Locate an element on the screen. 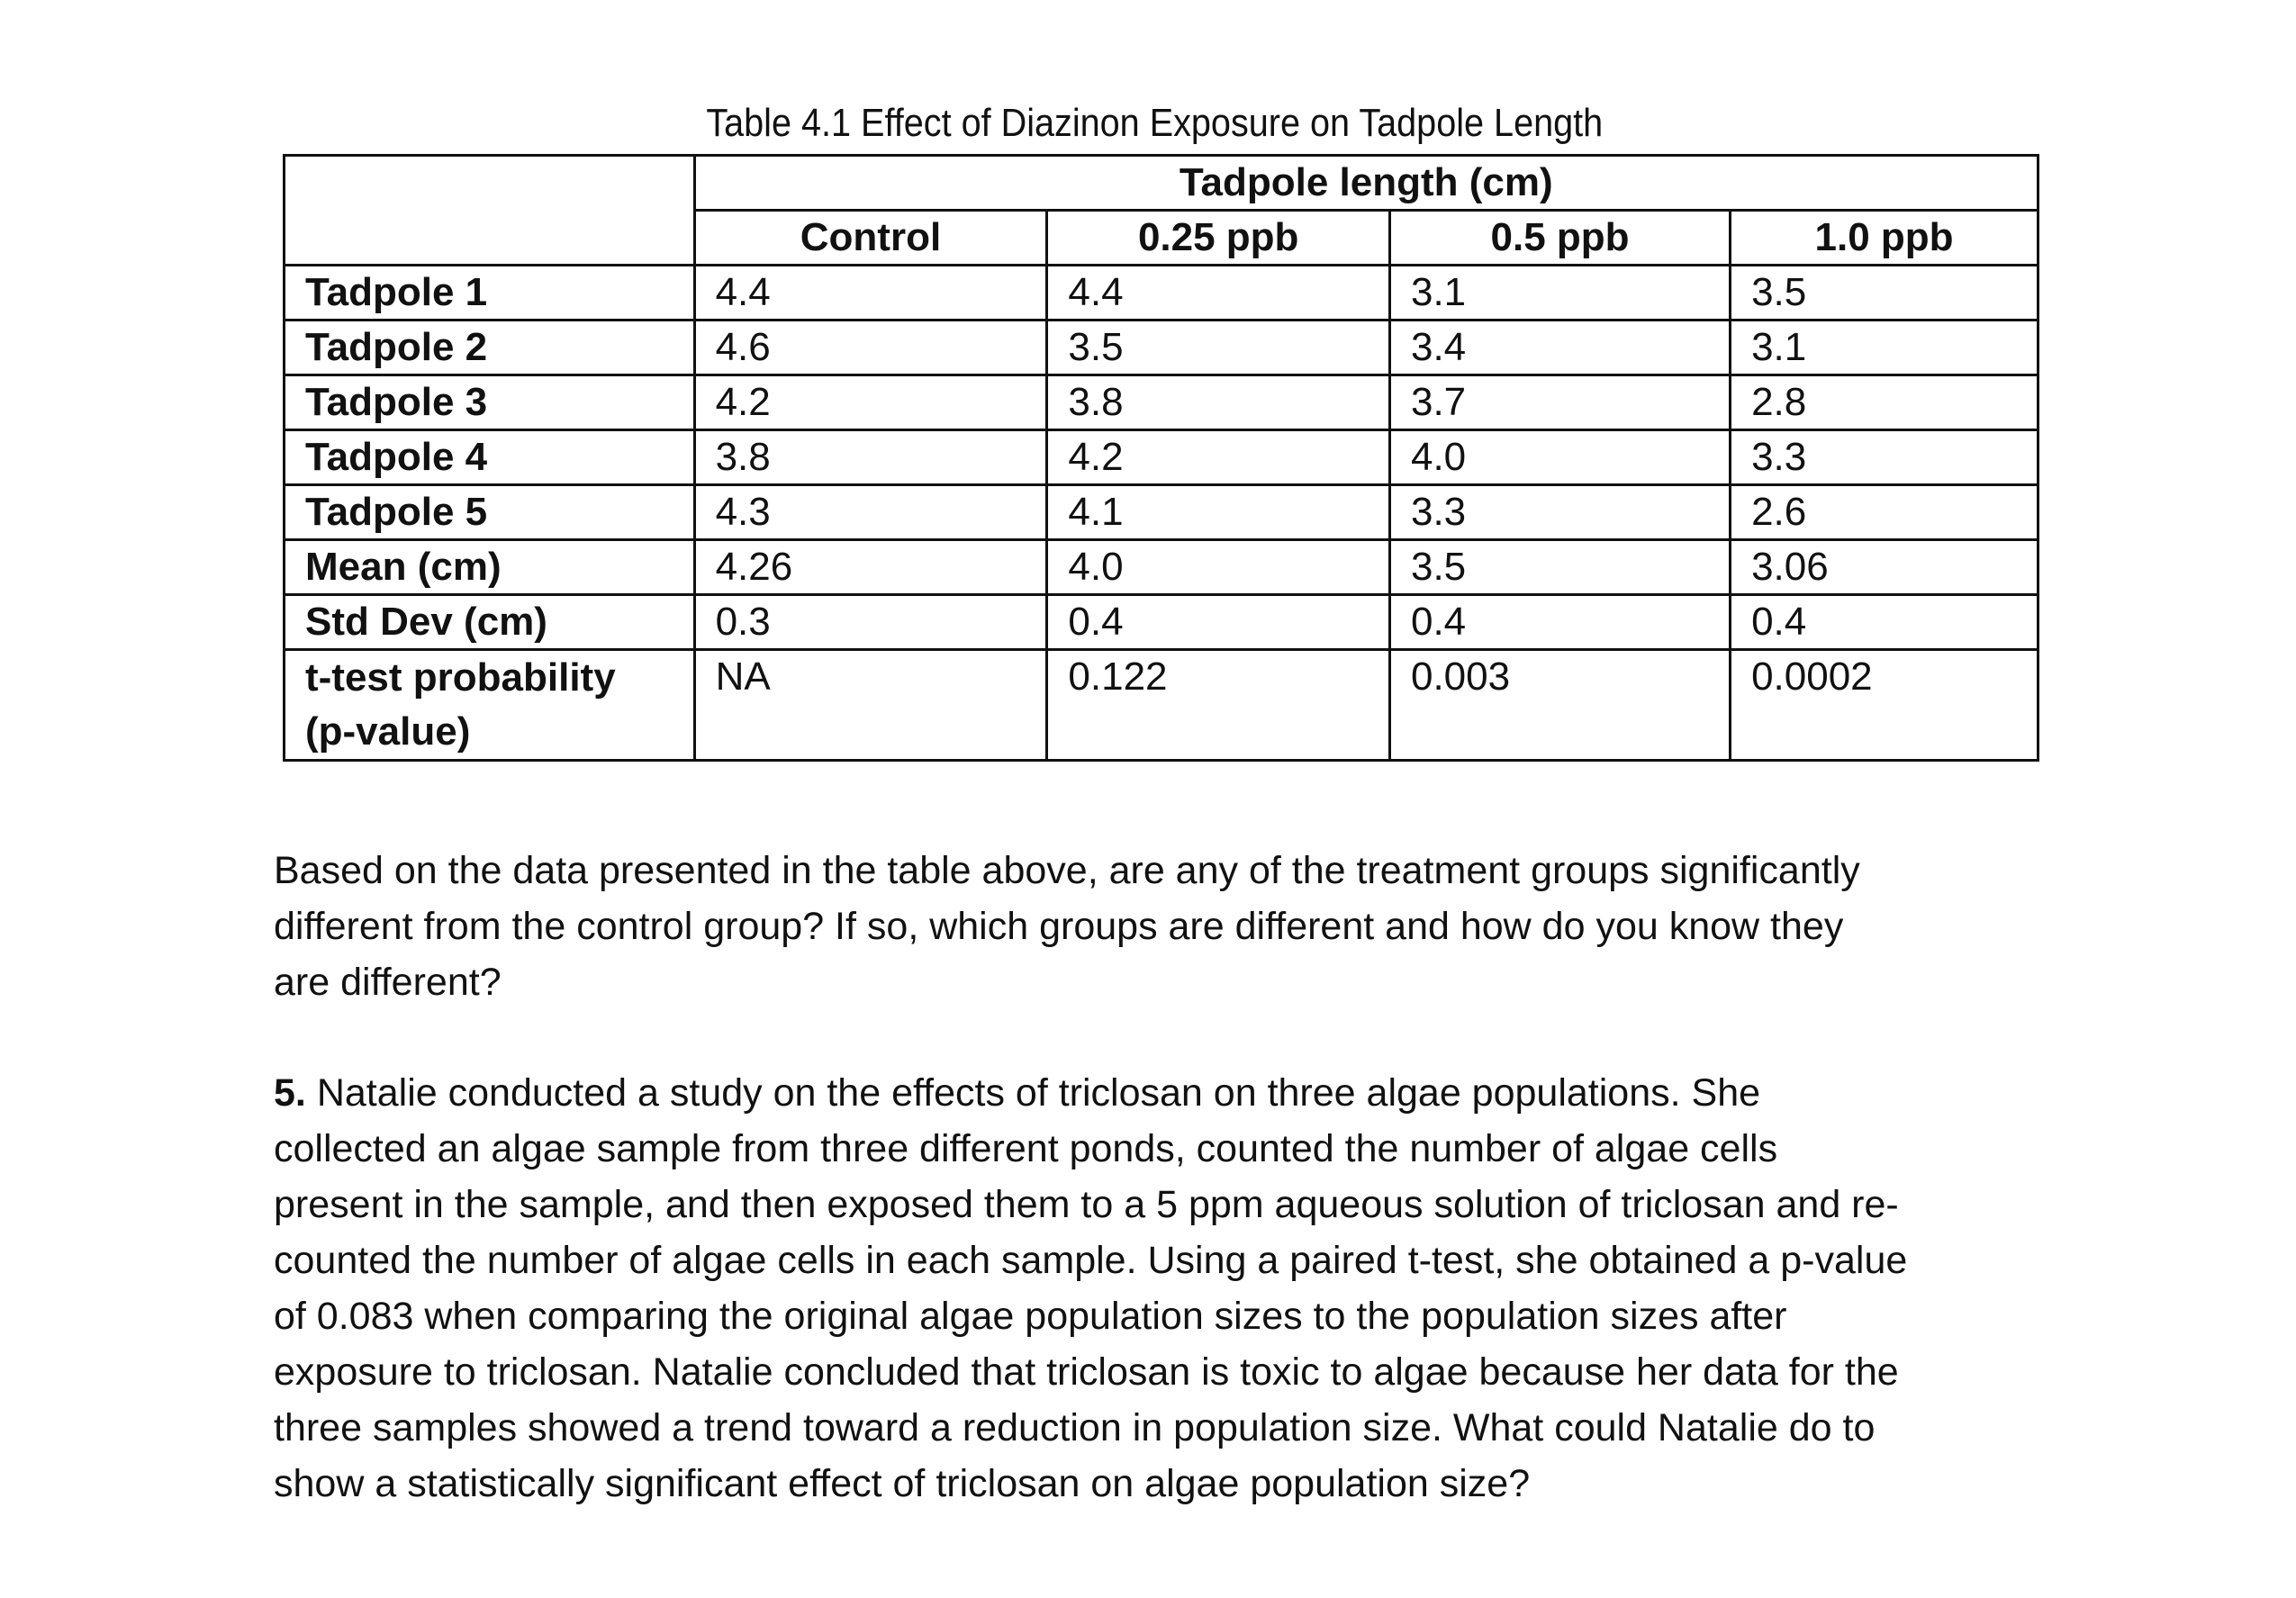  row-label: Tadpole 3 is located at coordinates (490, 403).